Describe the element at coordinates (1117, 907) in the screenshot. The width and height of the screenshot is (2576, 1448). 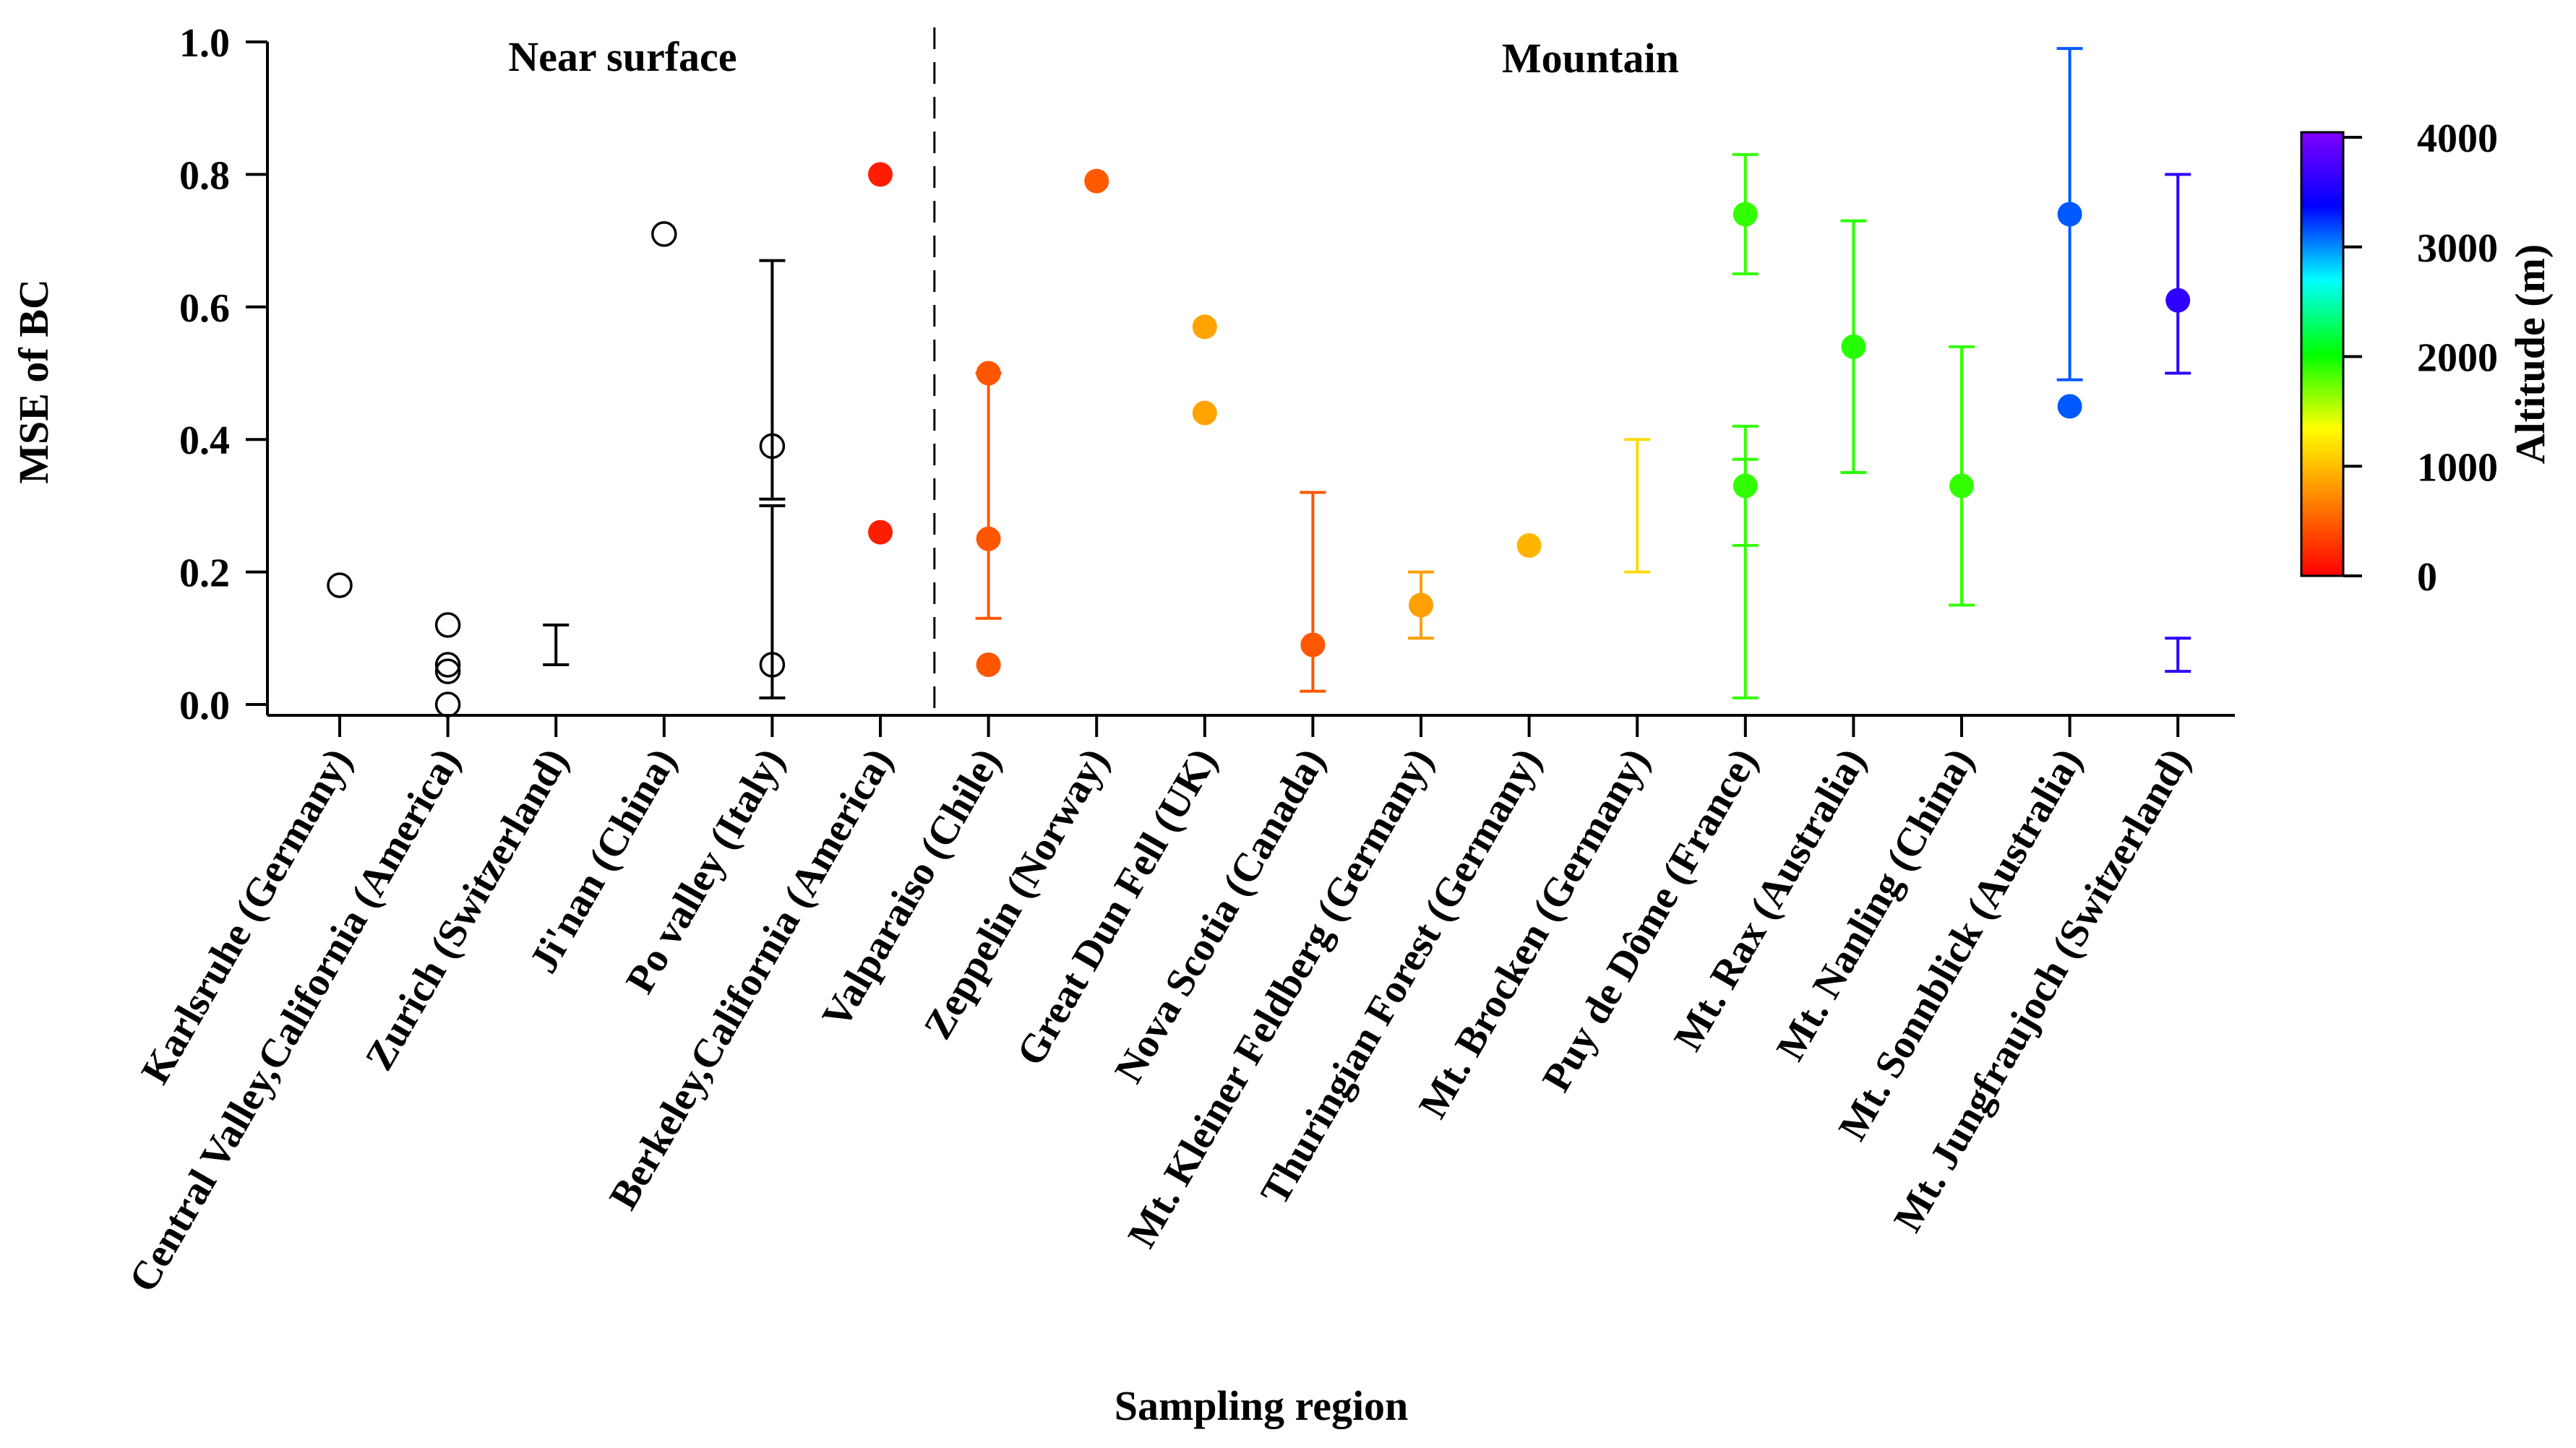
I see `x-tick-label: Great Dun Fell (UK)` at that location.